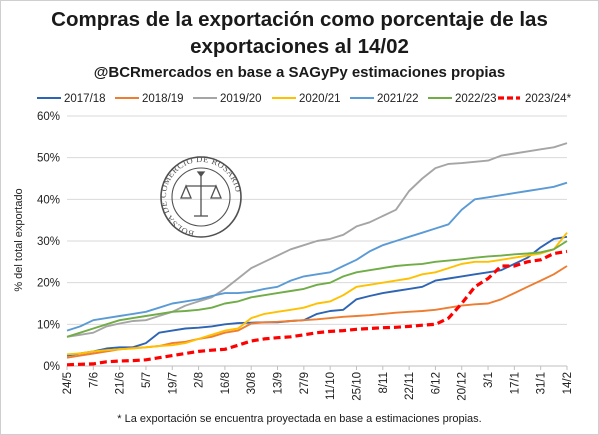  I want to click on y-tick-label: 0%, so click(51, 367).